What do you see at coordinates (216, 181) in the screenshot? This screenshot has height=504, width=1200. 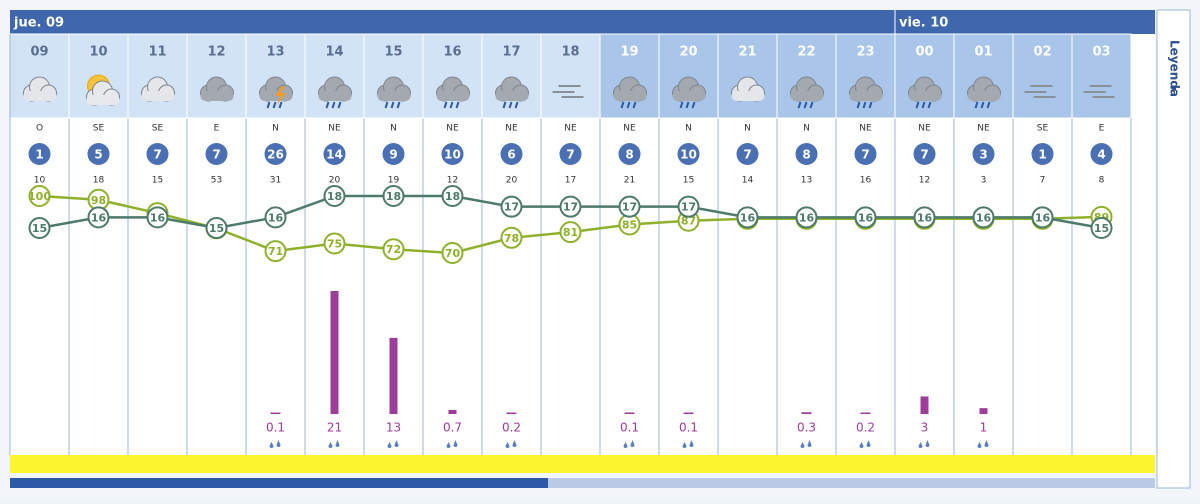 I see `gust: 53` at bounding box center [216, 181].